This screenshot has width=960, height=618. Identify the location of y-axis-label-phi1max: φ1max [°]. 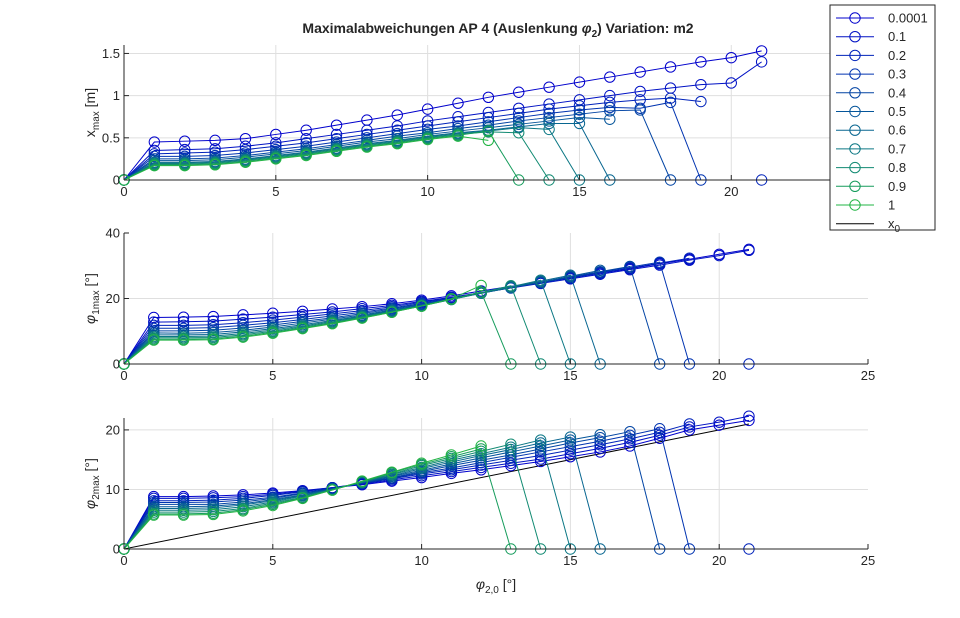
(92, 298).